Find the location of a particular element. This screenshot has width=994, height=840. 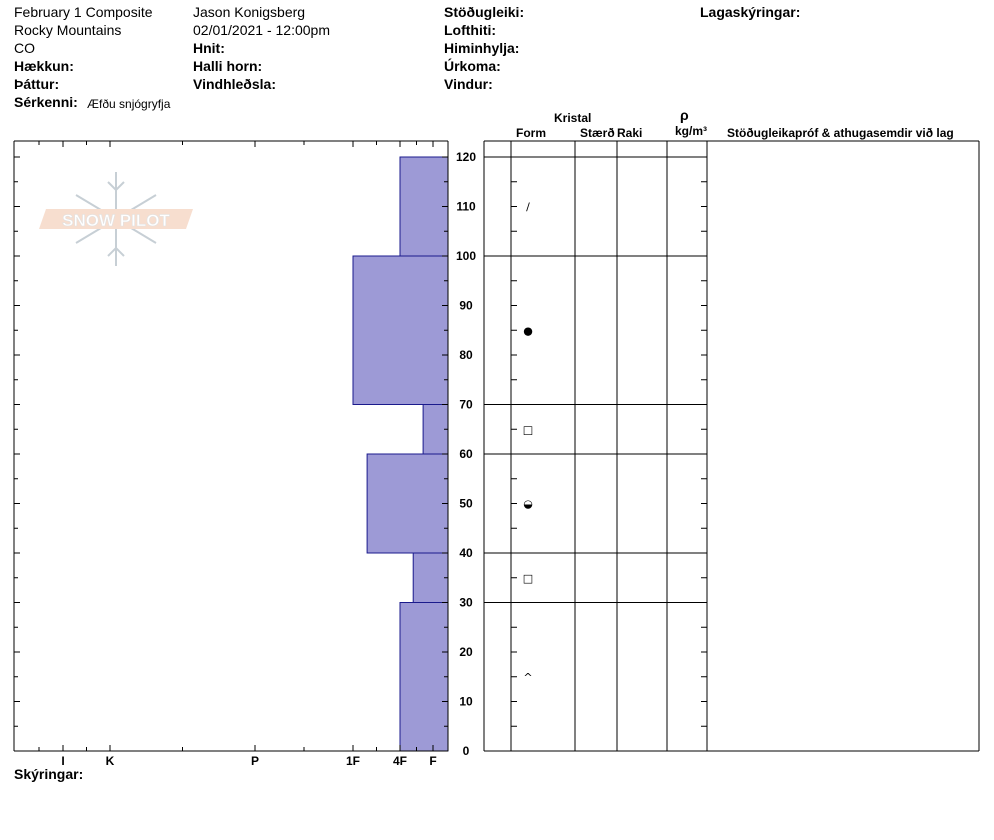

depth-tick-label: 90 is located at coordinates (466, 306).